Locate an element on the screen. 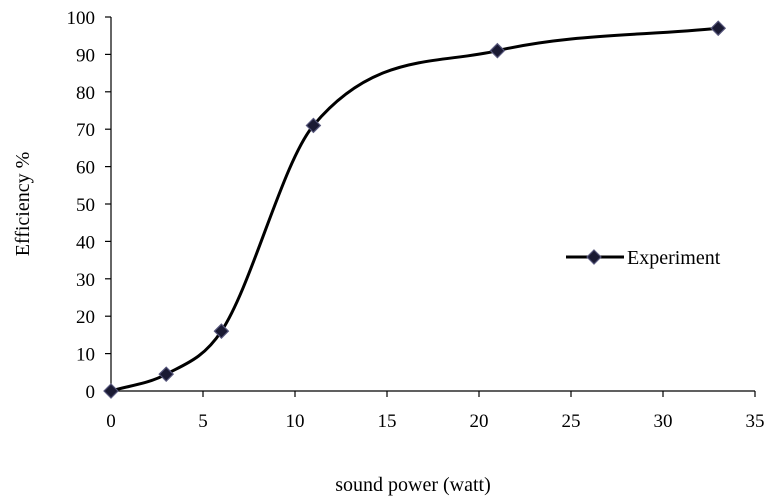  x-tick-label: 35 is located at coordinates (755, 421).